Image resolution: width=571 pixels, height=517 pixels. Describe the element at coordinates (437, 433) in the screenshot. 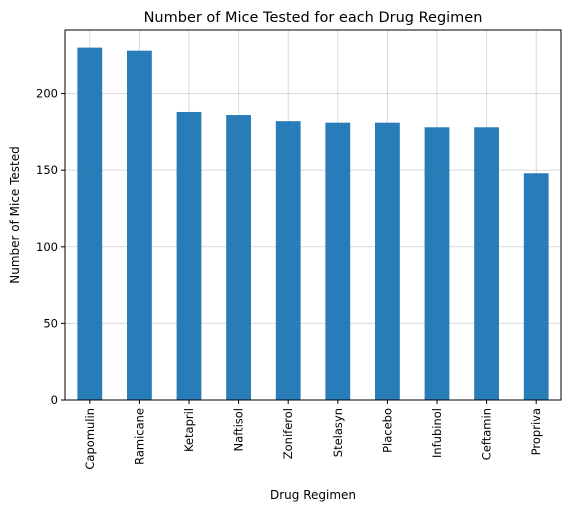

I see `x-tick-label: Infubinol` at that location.